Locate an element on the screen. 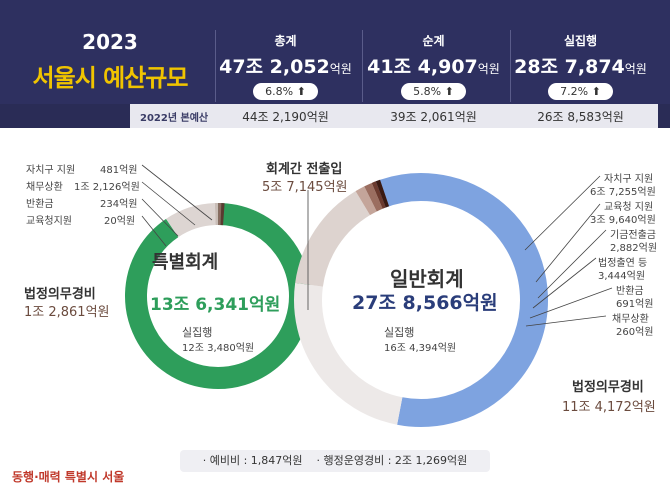 This screenshot has width=670, height=496. reserve-fund: · 예비비 : 1,847억원 is located at coordinates (252, 460).